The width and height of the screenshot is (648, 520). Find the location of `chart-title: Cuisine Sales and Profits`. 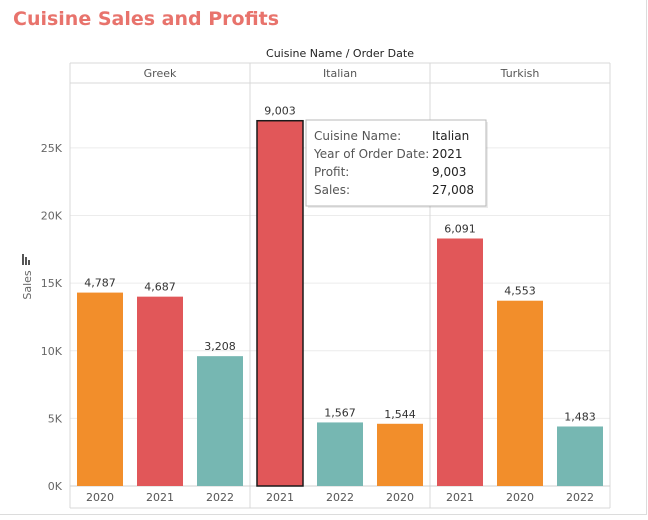

chart-title: Cuisine Sales and Profits is located at coordinates (146, 19).